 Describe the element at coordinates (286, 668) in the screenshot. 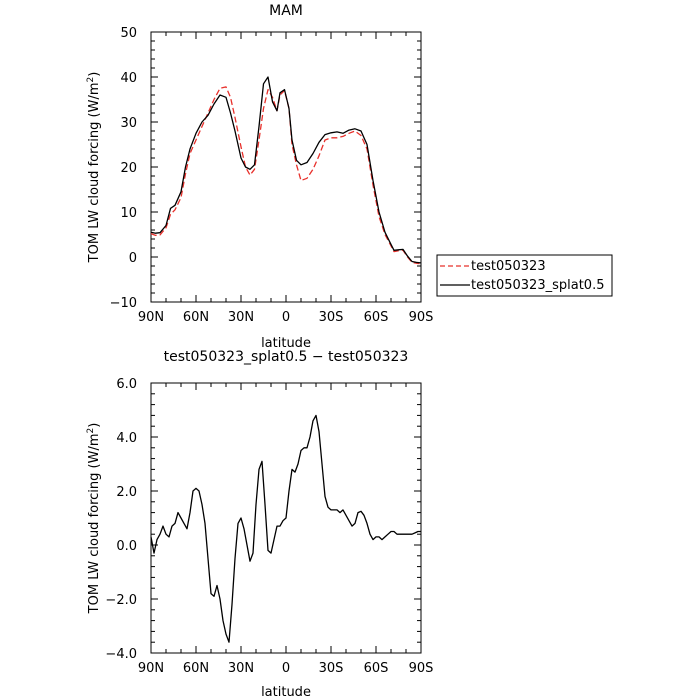

I see `bottom-x-tick-label: 0` at that location.